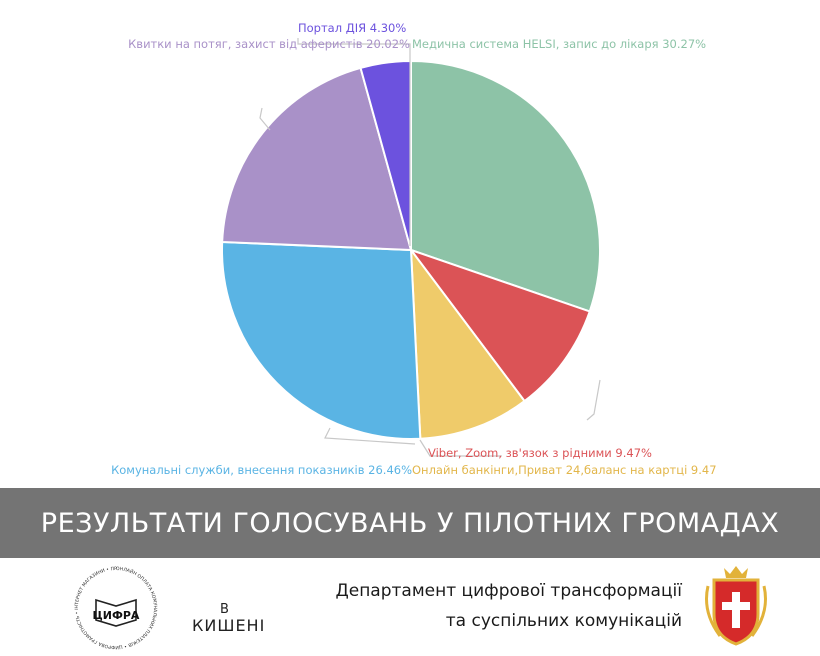  What do you see at coordinates (321, 340) in the screenshot?
I see `pie-slice-communal` at bounding box center [321, 340].